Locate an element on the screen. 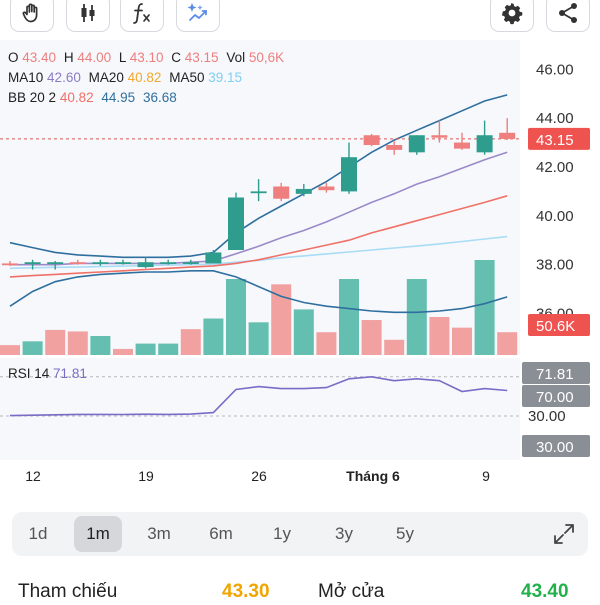  hand-tool-button is located at coordinates (32, 16).